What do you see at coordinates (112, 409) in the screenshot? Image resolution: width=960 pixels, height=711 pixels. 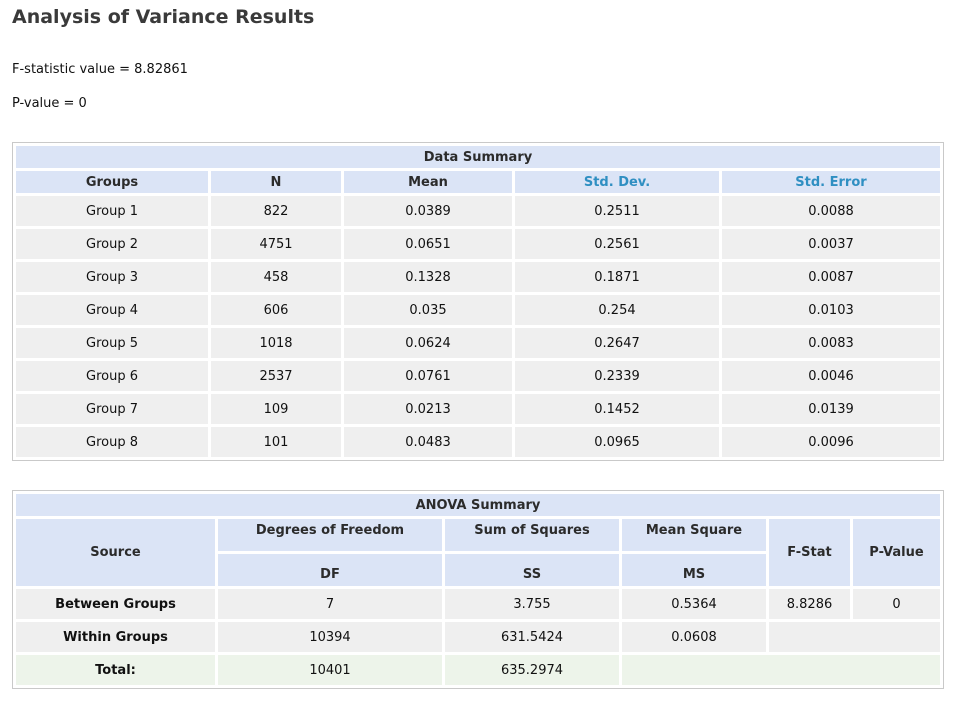 I see `group-name: Group 7` at bounding box center [112, 409].